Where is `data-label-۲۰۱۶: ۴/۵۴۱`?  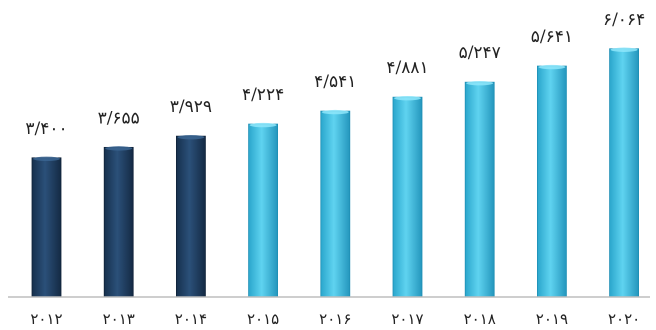
data-label-۲۰۱۶: ۴/۵۴۱ is located at coordinates (335, 82).